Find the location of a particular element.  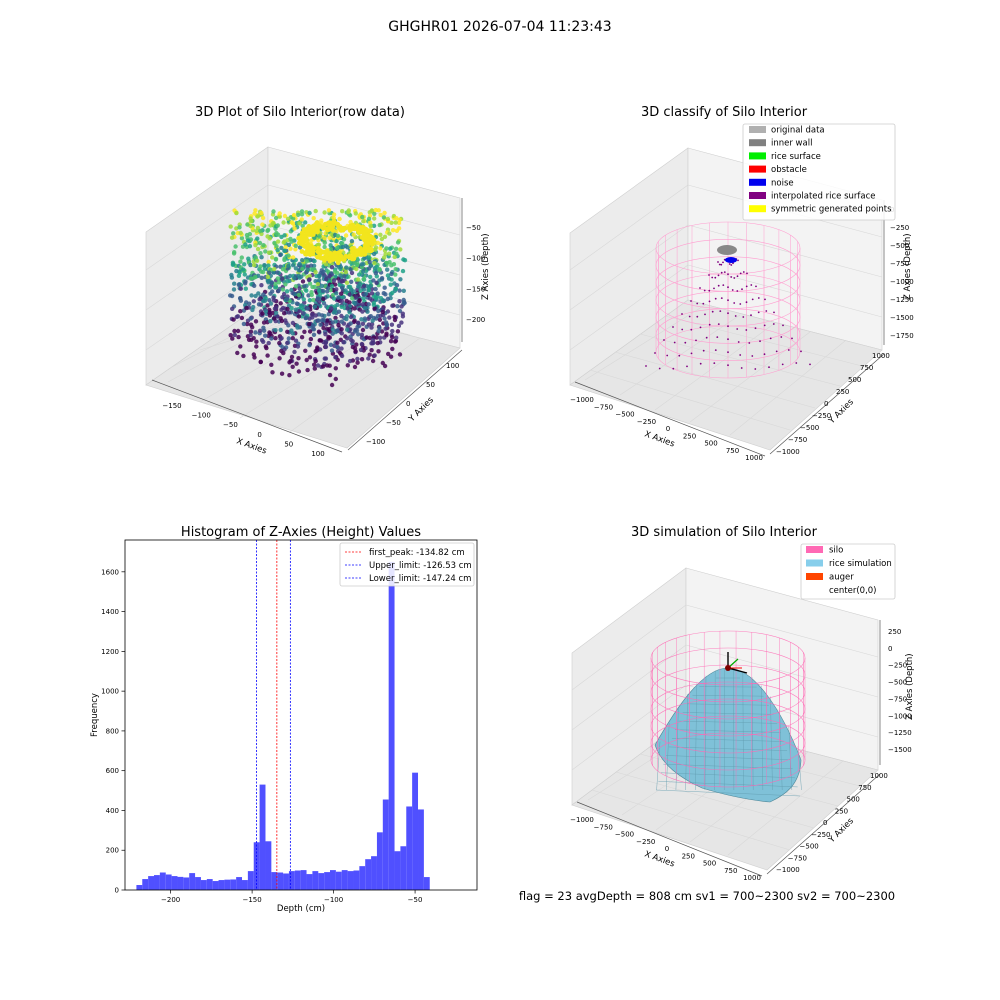

mesh-line is located at coordinates (728, 704).